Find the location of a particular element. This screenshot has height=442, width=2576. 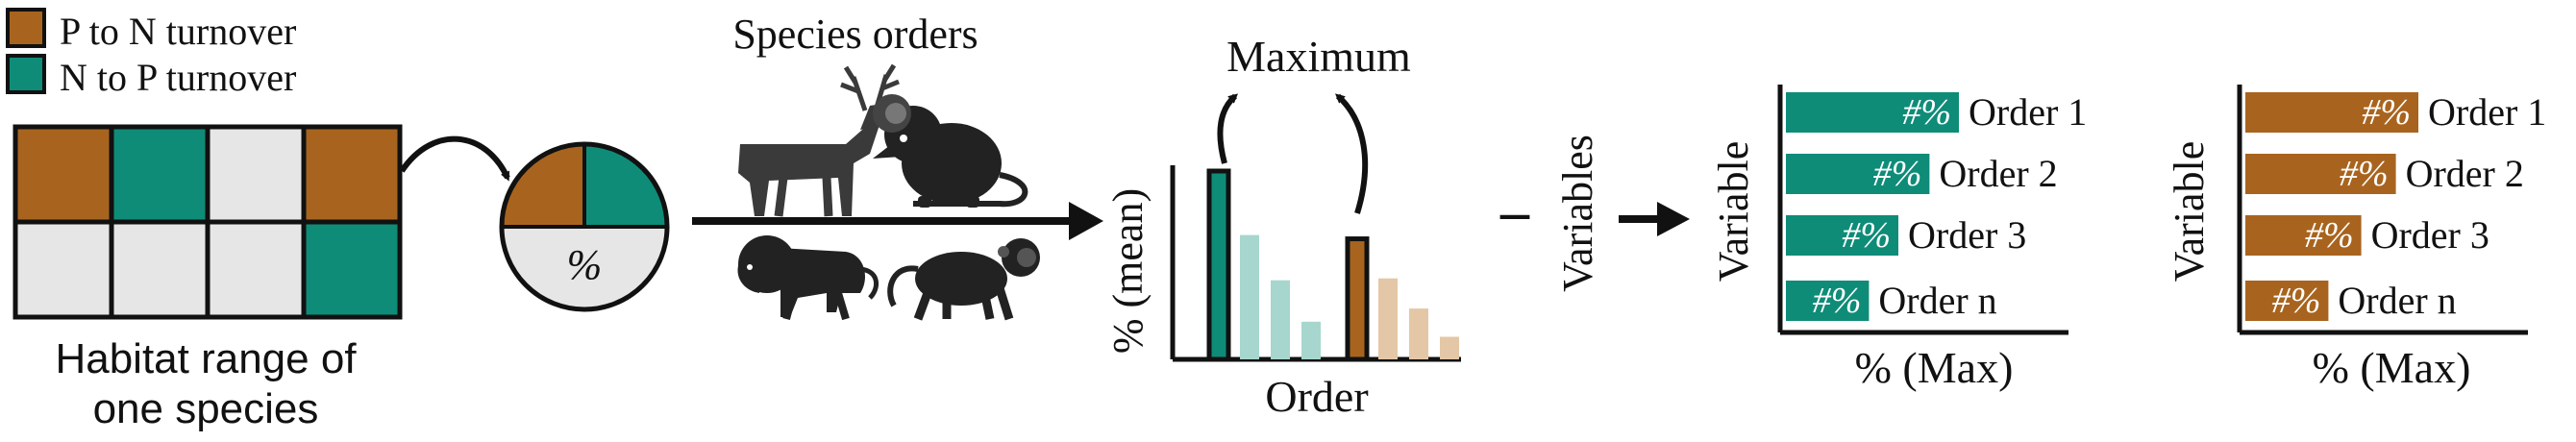

legend: P to N turnover N to P turnover is located at coordinates (151, 54).